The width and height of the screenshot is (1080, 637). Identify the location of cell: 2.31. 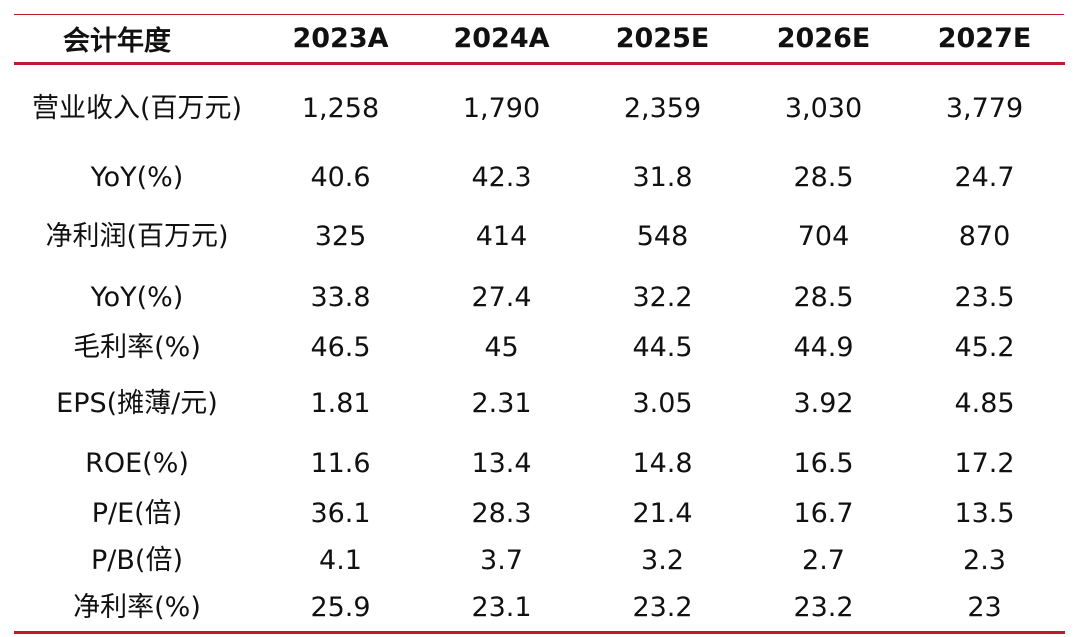
(501, 403).